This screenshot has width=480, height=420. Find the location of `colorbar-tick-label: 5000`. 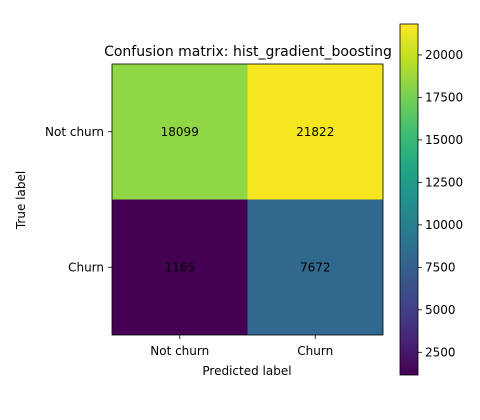

colorbar-tick-label: 5000 is located at coordinates (440, 310).